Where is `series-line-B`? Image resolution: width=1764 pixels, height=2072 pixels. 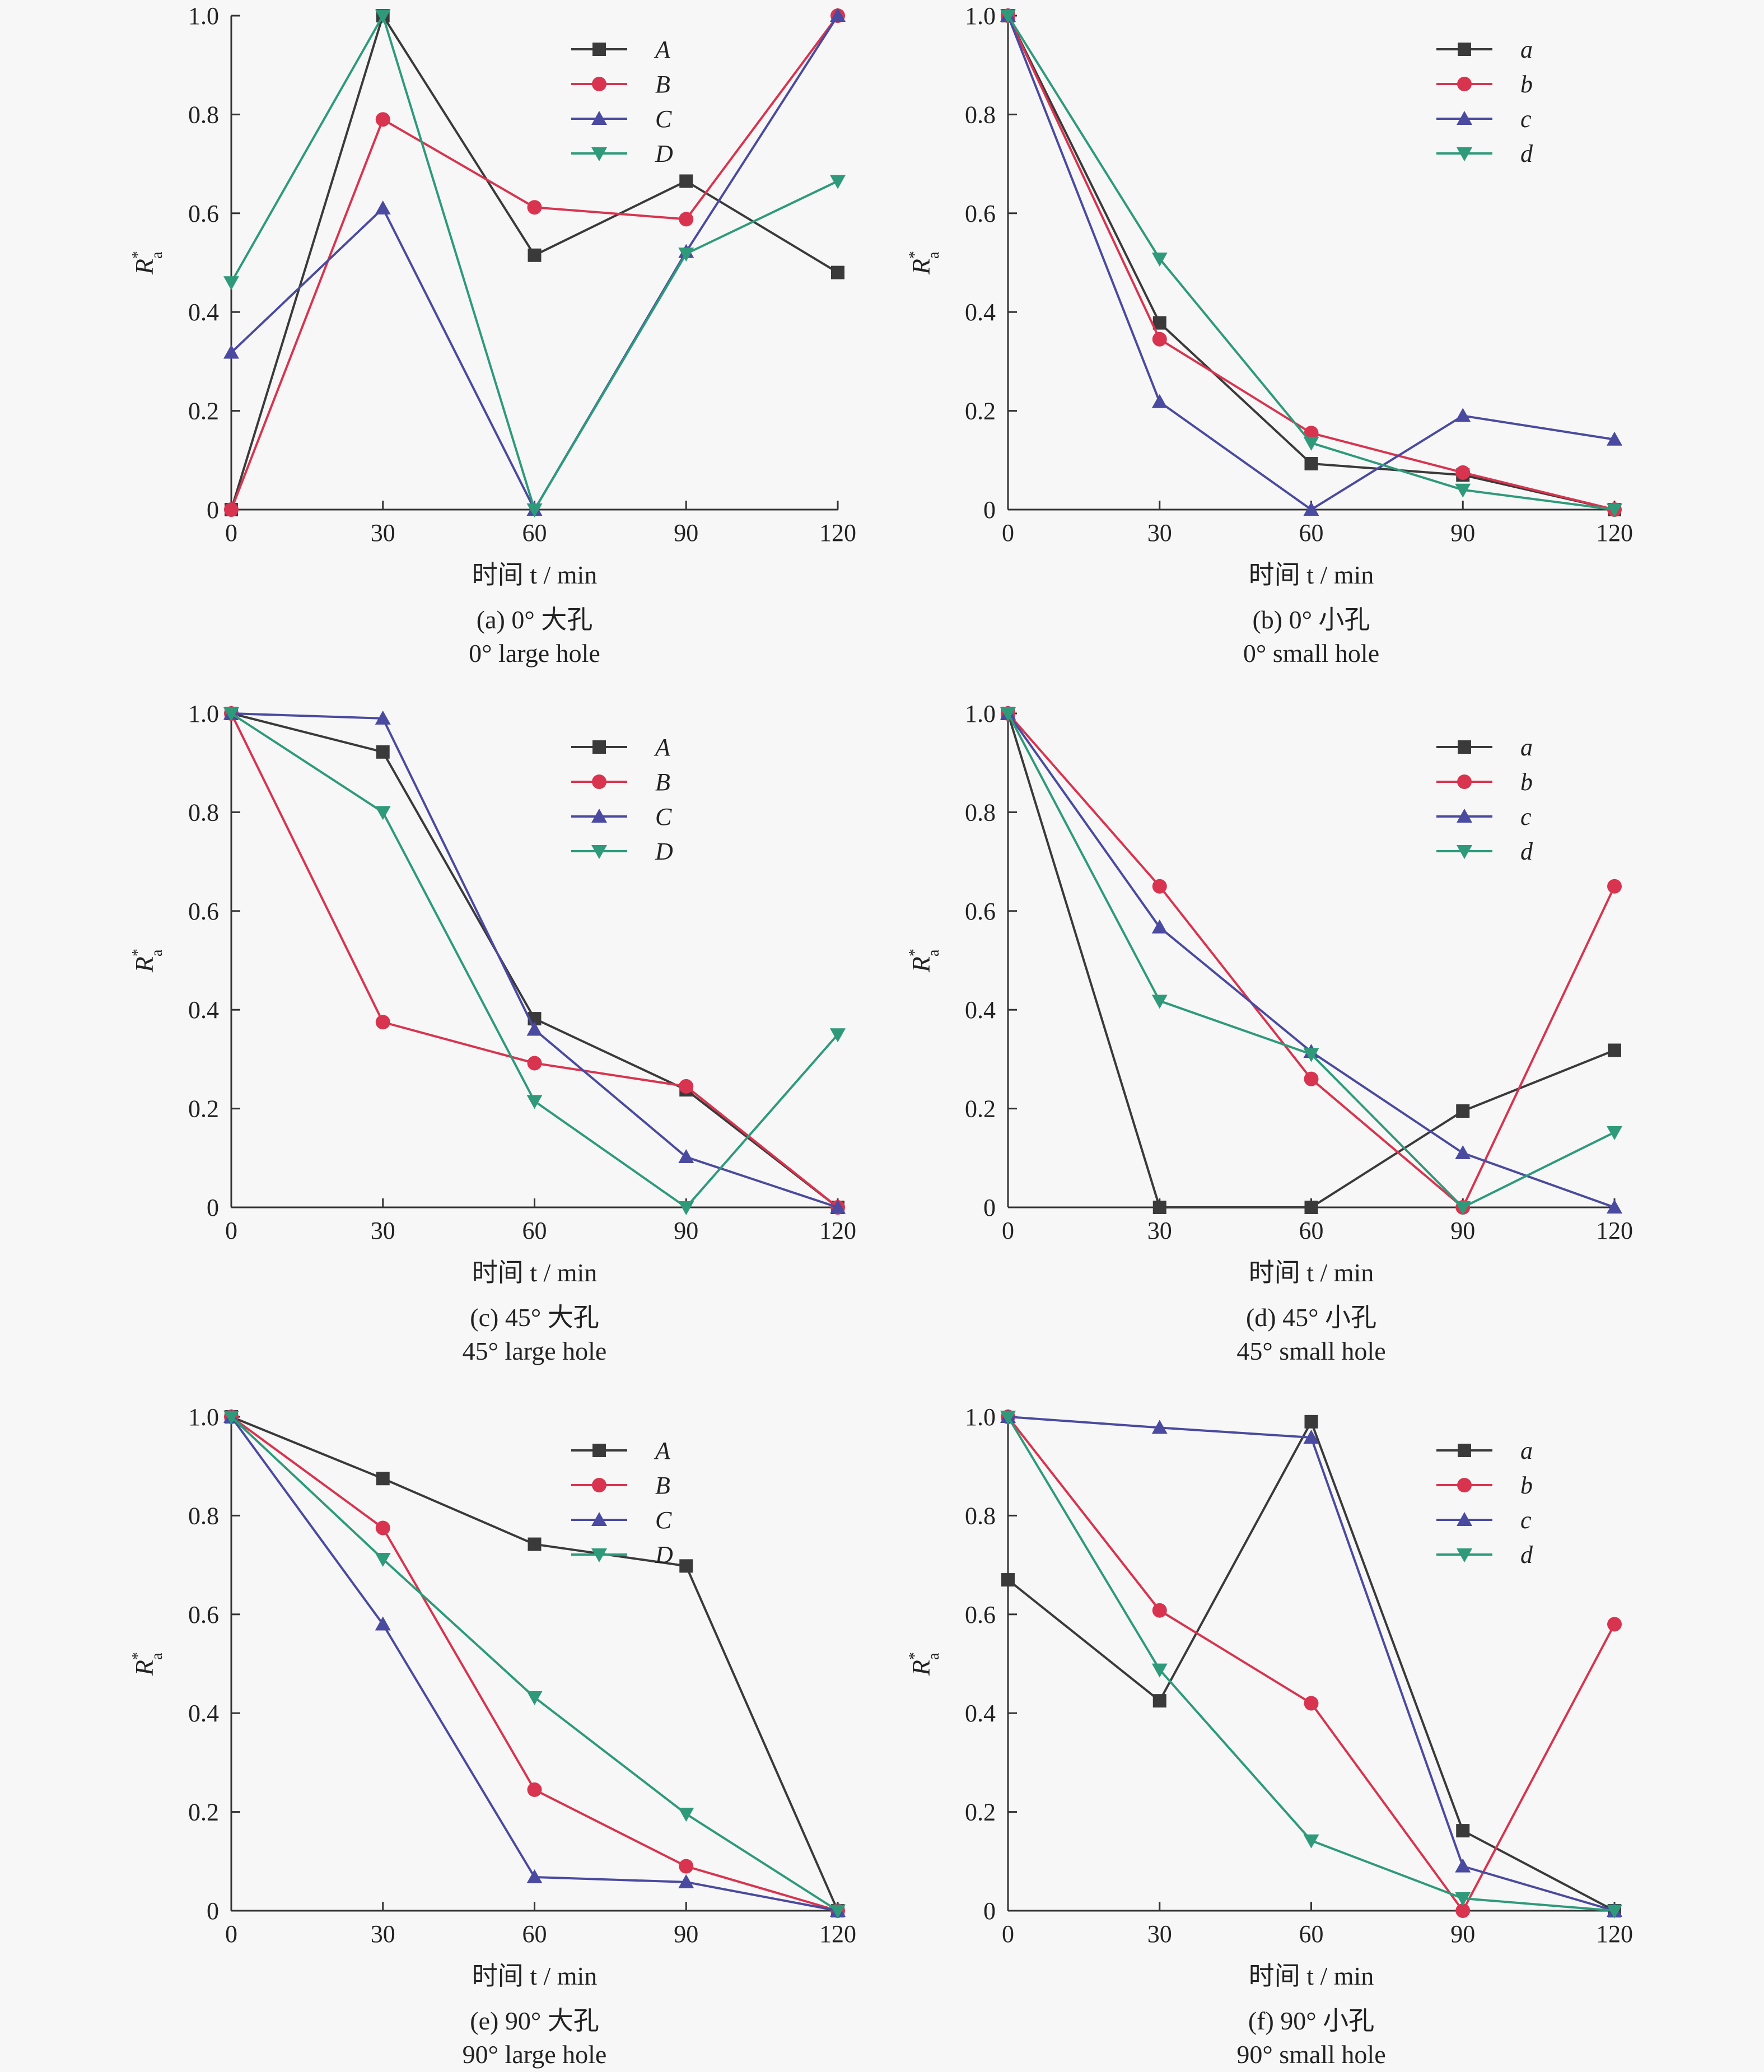 series-line-B is located at coordinates (535, 262).